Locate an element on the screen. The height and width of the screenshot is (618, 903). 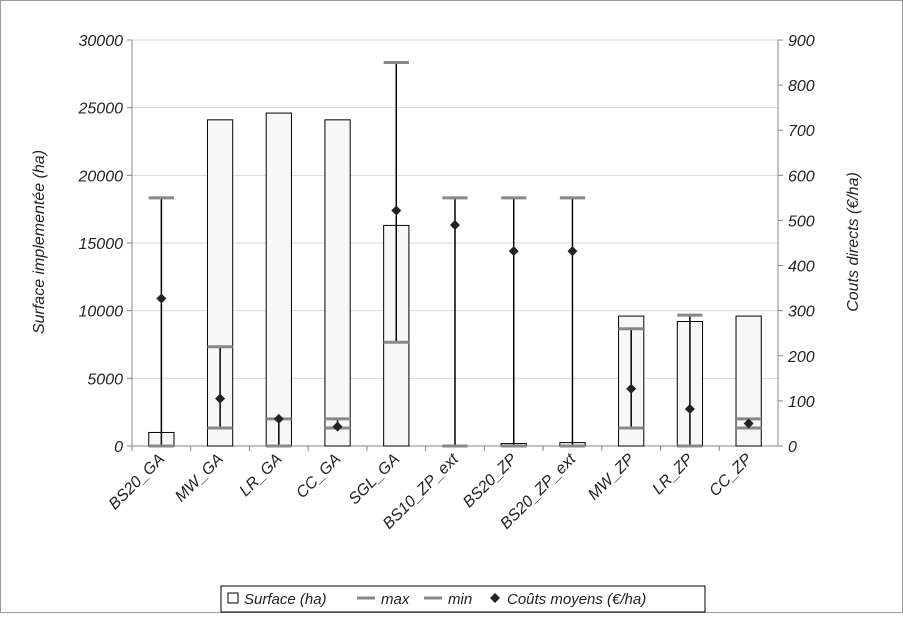
y-left-tick-label: 10000 is located at coordinates (101, 312).